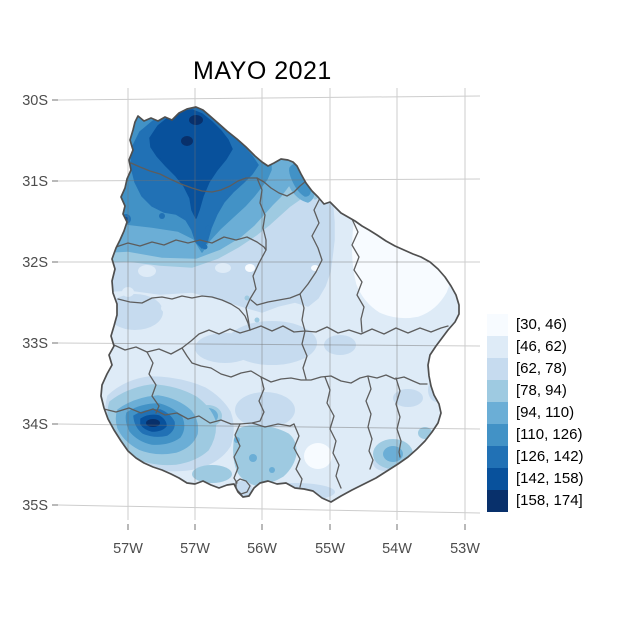 The width and height of the screenshot is (630, 630). Describe the element at coordinates (541, 368) in the screenshot. I see `legend-label: [62, 78)` at that location.